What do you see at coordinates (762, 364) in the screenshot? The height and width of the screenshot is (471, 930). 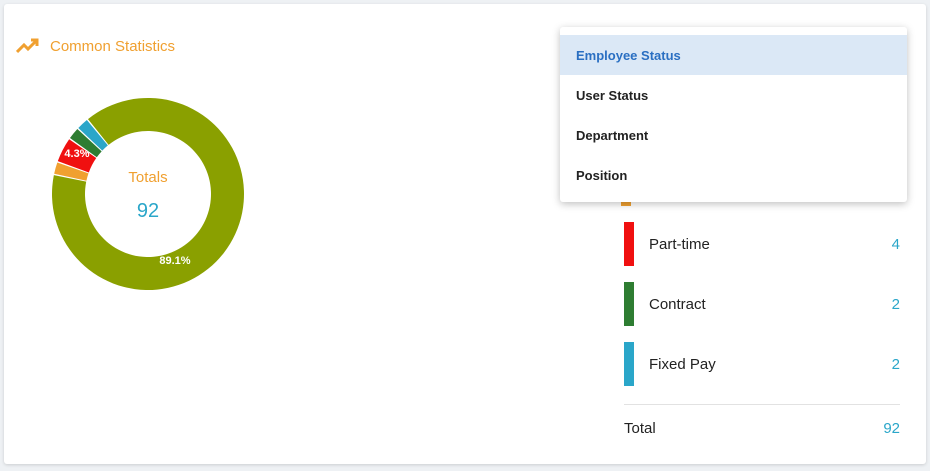 I see `legend-row-fixed-pay: Fixed Pay 2` at bounding box center [762, 364].